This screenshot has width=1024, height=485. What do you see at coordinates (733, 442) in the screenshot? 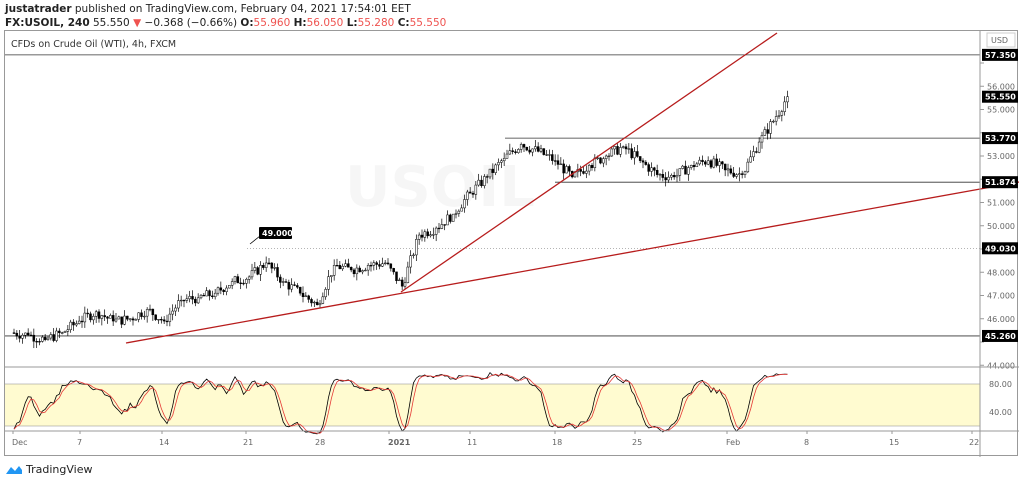
I see `time-tick-label: Feb` at bounding box center [733, 442].